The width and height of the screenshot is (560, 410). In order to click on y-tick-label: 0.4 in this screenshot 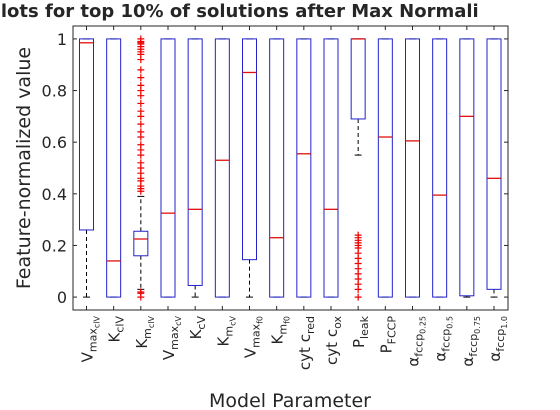, I will do `click(54, 194)`.